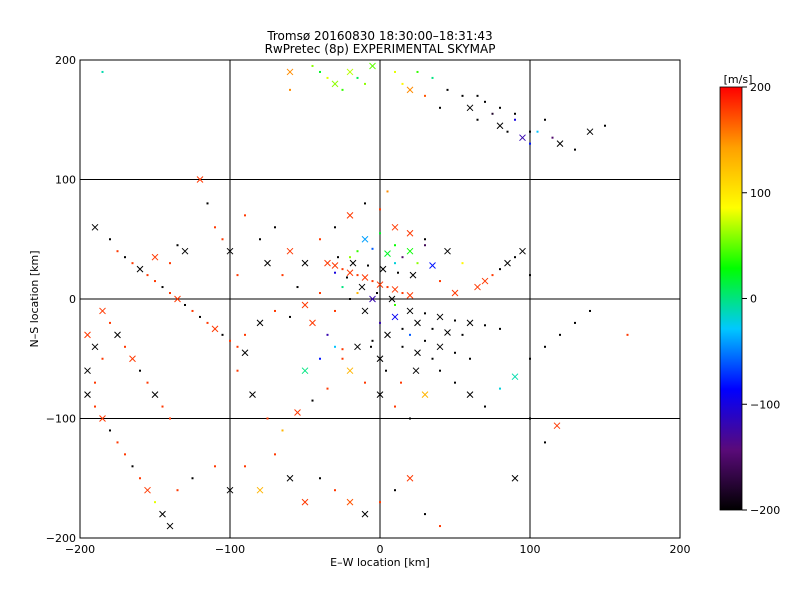 The width and height of the screenshot is (800, 600). I want to click on colorbar-ticks: 200 100 0 −100 −200, so click(761, 299).